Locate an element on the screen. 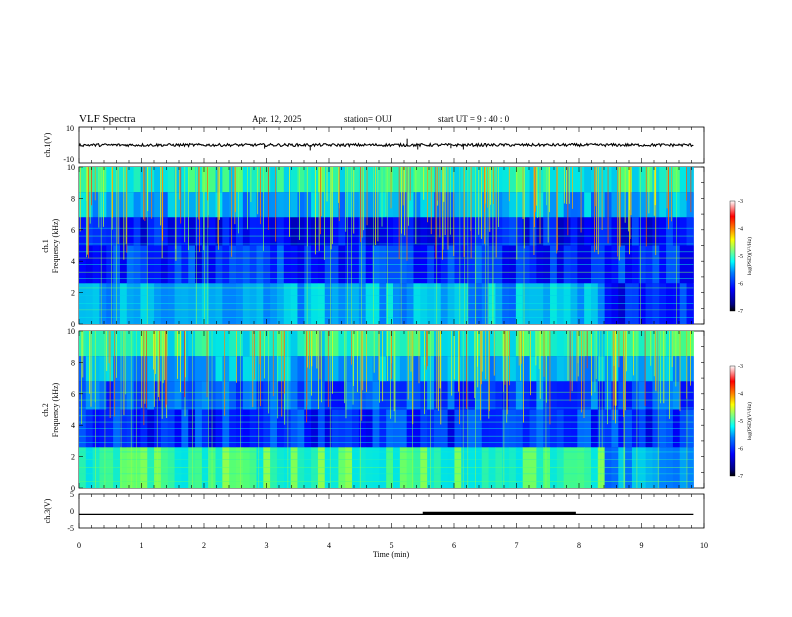 The image size is (792, 617). time-axis-tick-label: 3 is located at coordinates (267, 545).